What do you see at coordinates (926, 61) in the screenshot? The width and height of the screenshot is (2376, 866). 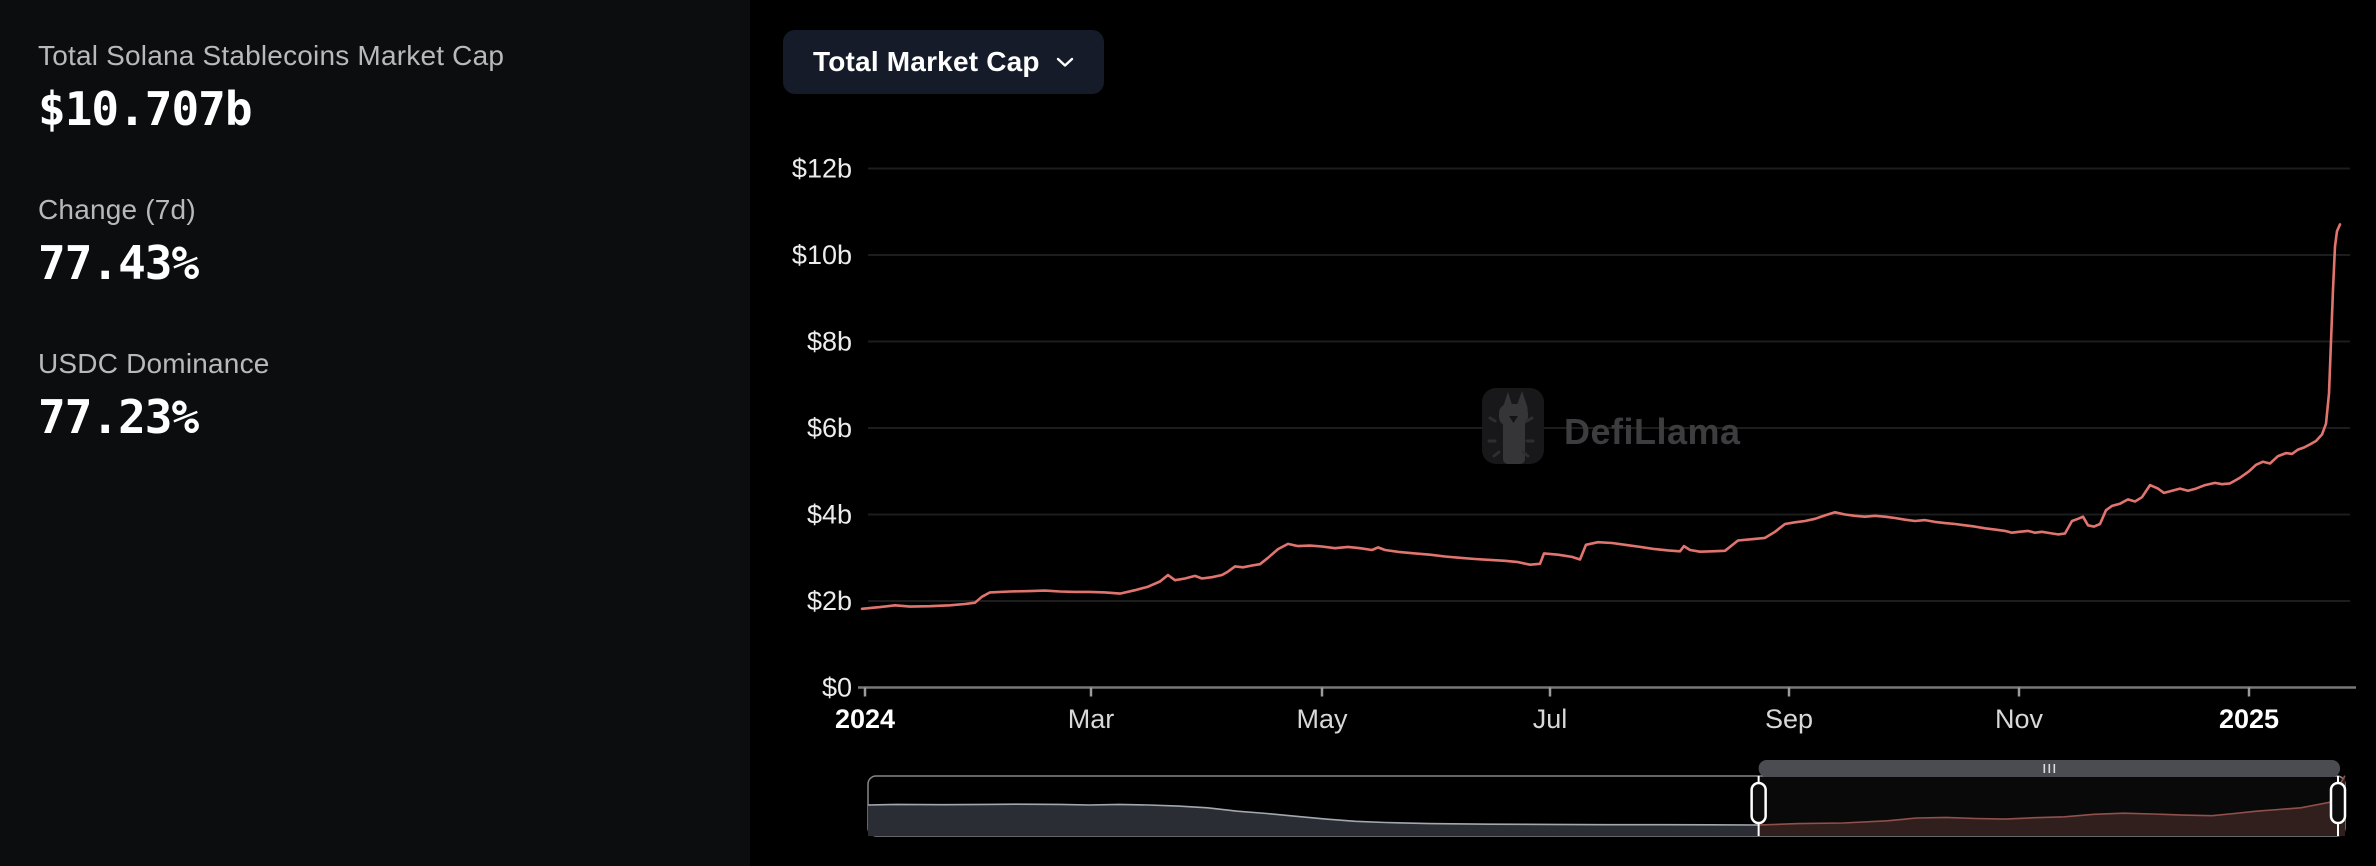 I see `chart-type-dropdown-label: Total Market Cap` at bounding box center [926, 61].